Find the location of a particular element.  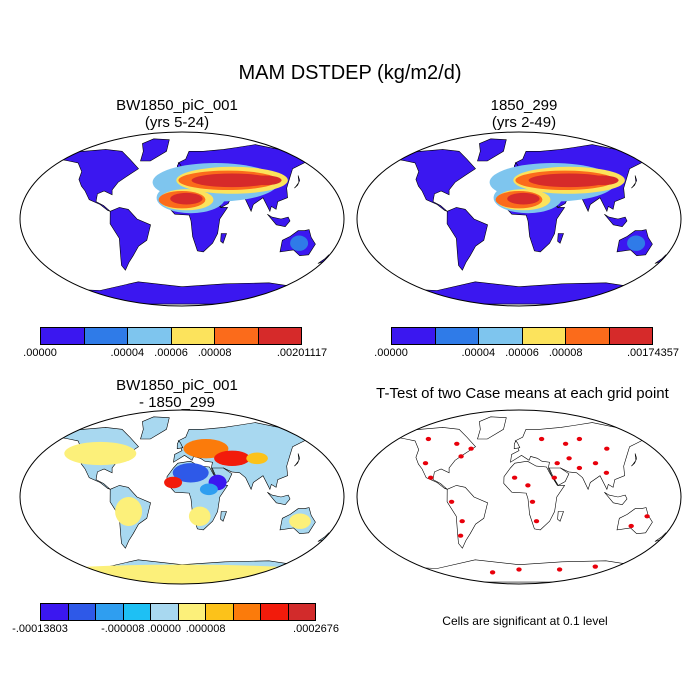

colorbar-tick-label: .00174357 is located at coordinates (653, 353).